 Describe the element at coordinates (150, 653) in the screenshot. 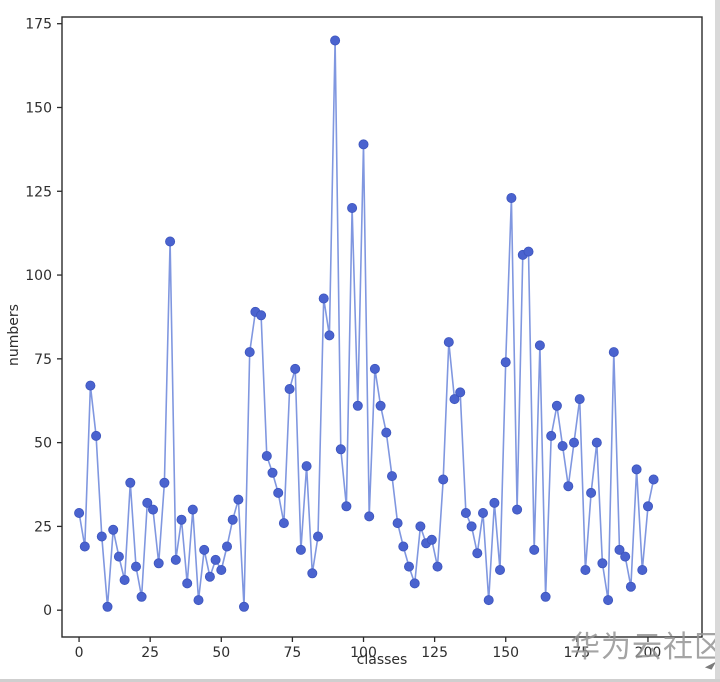

I see `x-tick-label: 25` at that location.